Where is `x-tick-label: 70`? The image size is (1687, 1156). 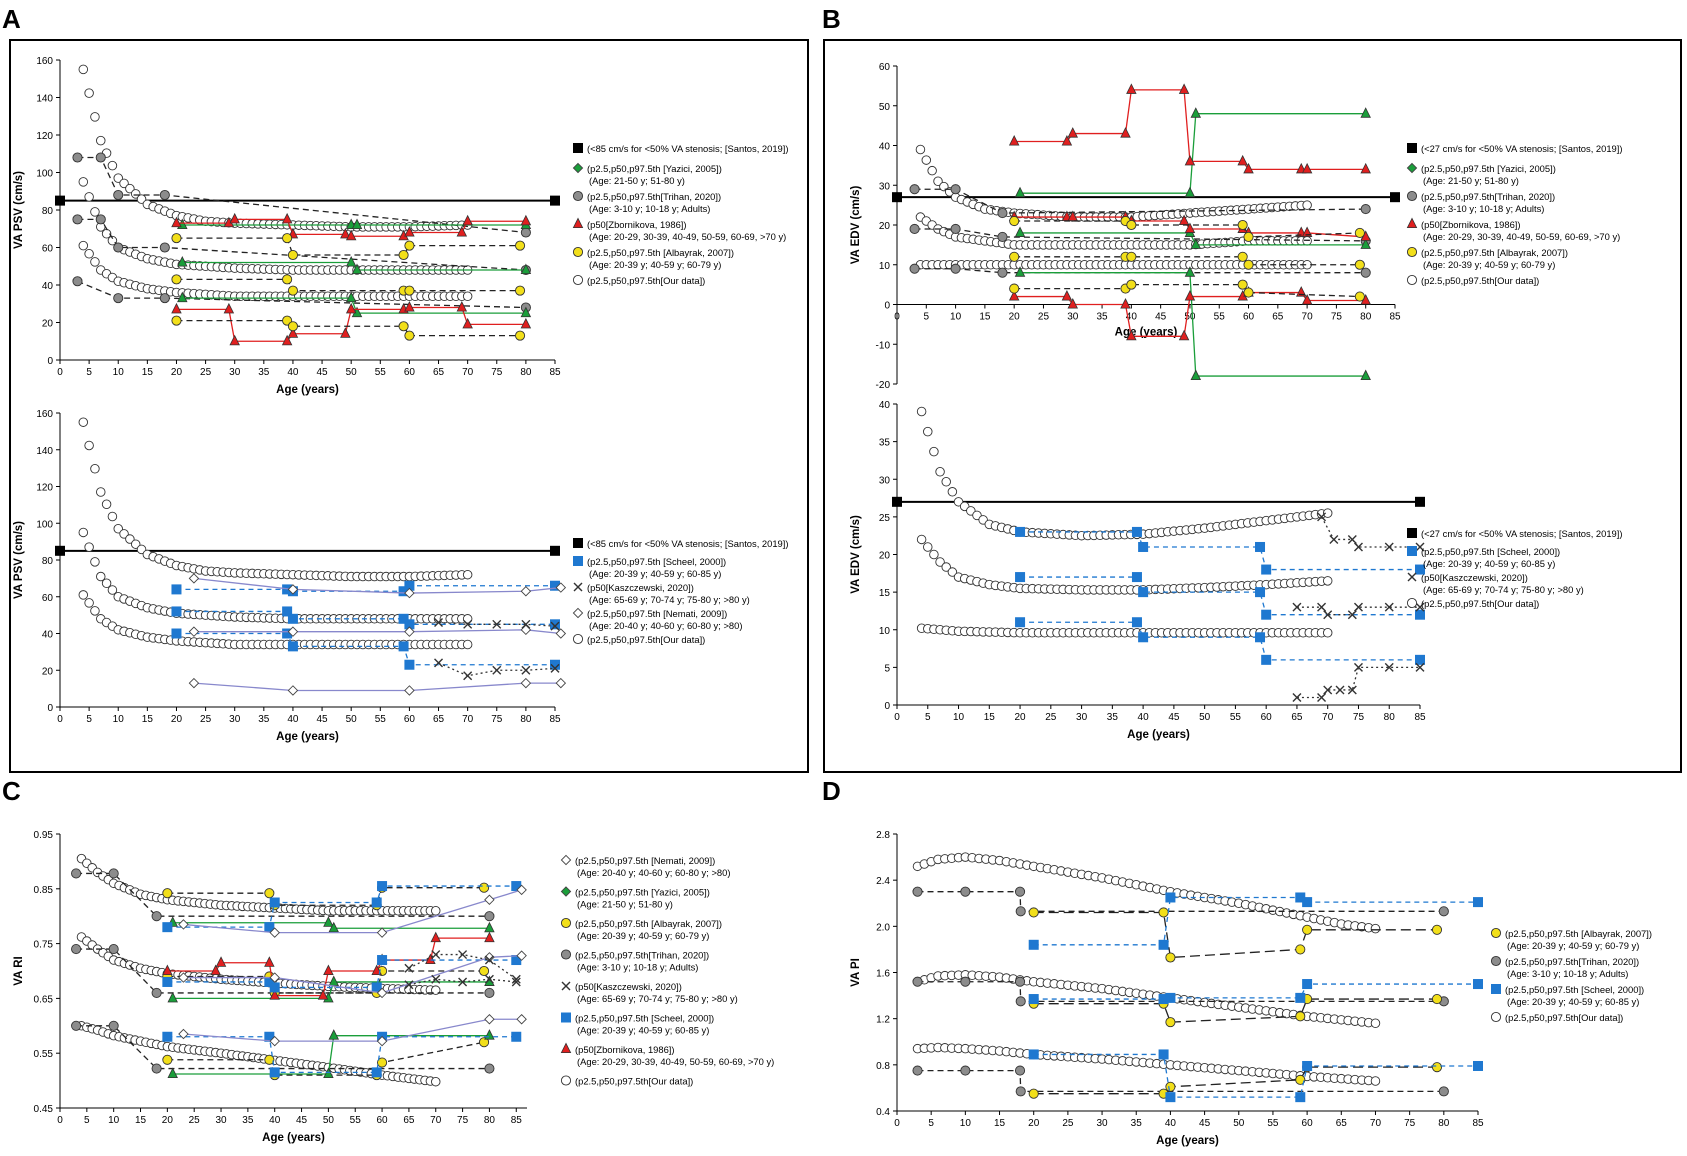 x-tick-label: 70 is located at coordinates (436, 1120).